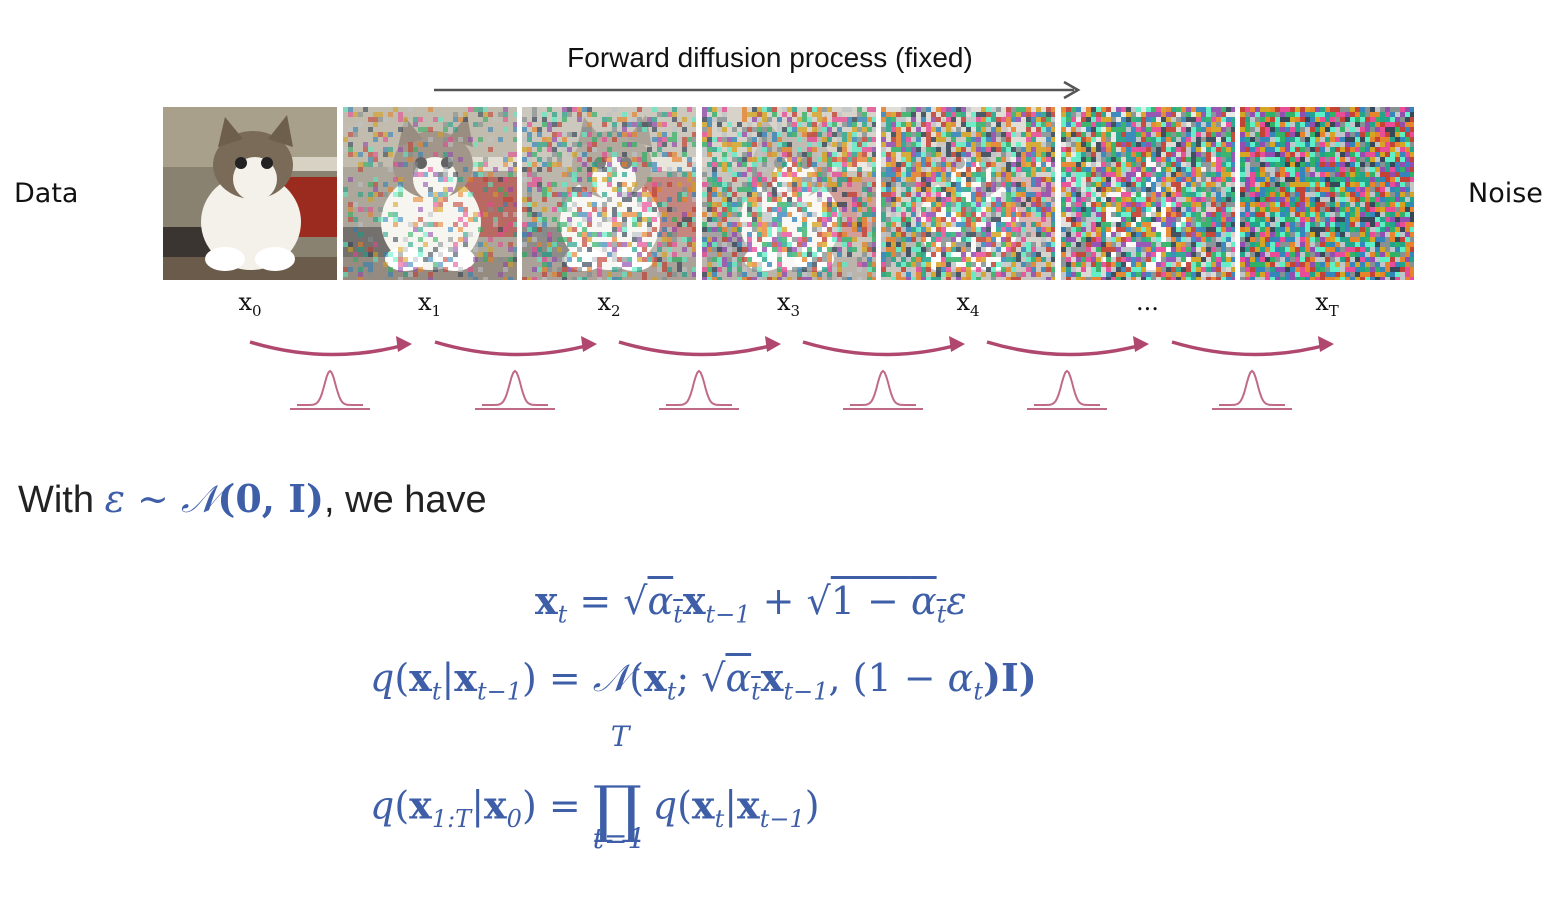 The height and width of the screenshot is (902, 1568). I want to click on normal-args: (0, I), so click(271, 498).